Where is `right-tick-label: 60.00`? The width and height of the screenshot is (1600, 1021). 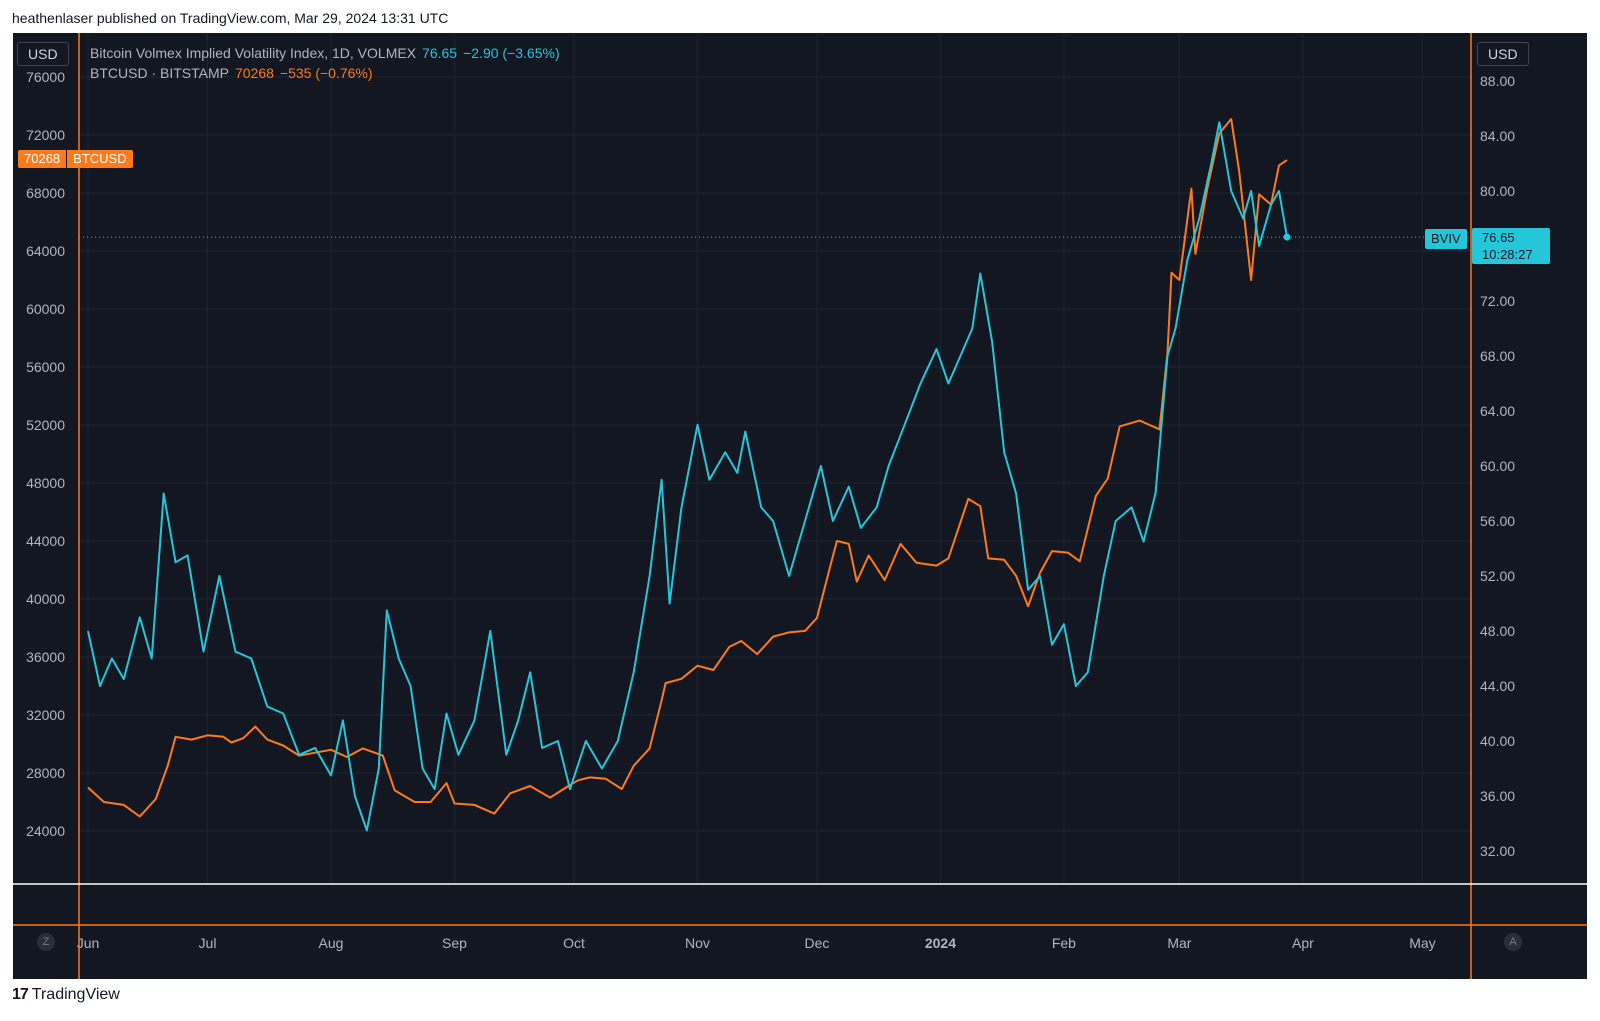
right-tick-label: 60.00 is located at coordinates (1497, 466).